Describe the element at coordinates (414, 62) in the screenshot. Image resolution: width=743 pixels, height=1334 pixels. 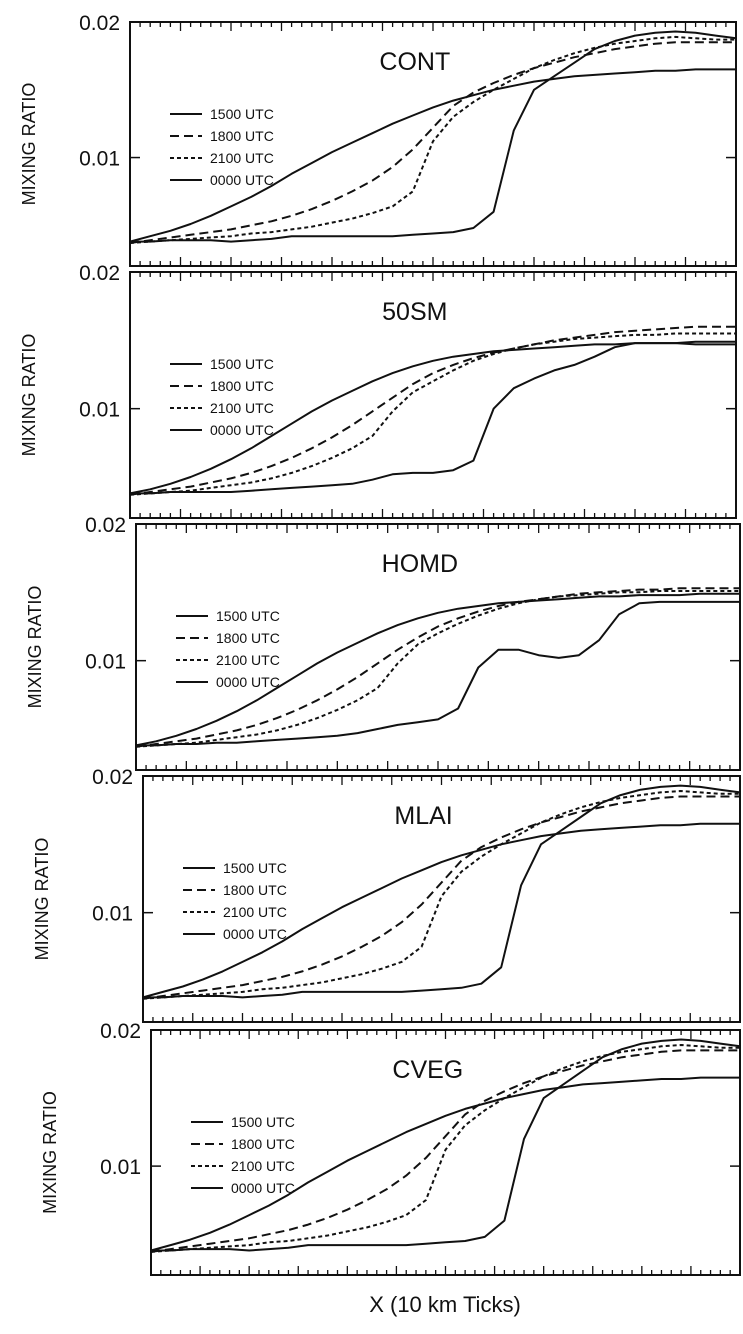
I see `panel-title: CONT` at that location.